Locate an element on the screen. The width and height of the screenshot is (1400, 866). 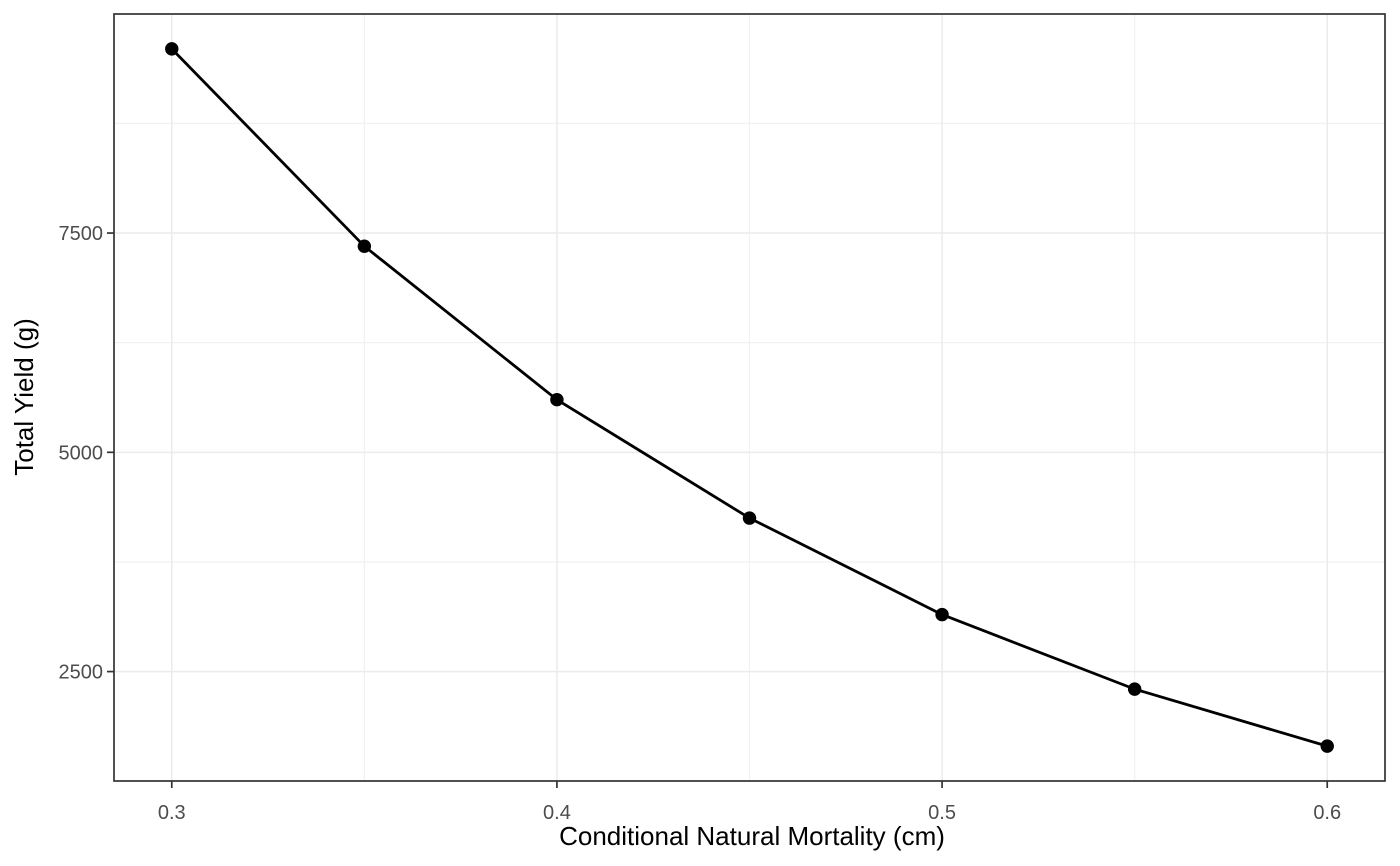
x-axis-tick-label: 0.3 is located at coordinates (172, 813).